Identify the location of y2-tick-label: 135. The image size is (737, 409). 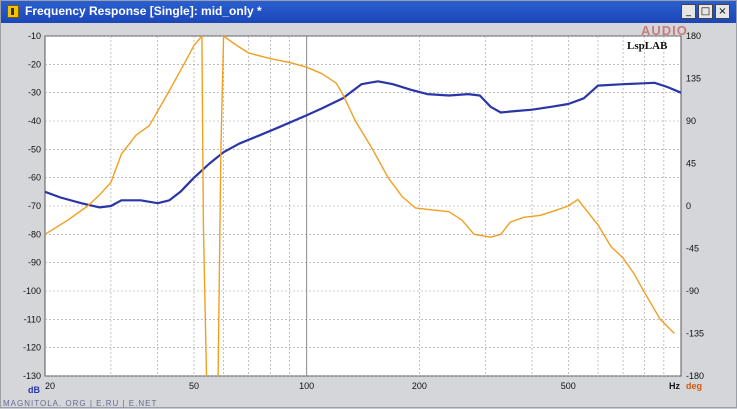
(693, 79).